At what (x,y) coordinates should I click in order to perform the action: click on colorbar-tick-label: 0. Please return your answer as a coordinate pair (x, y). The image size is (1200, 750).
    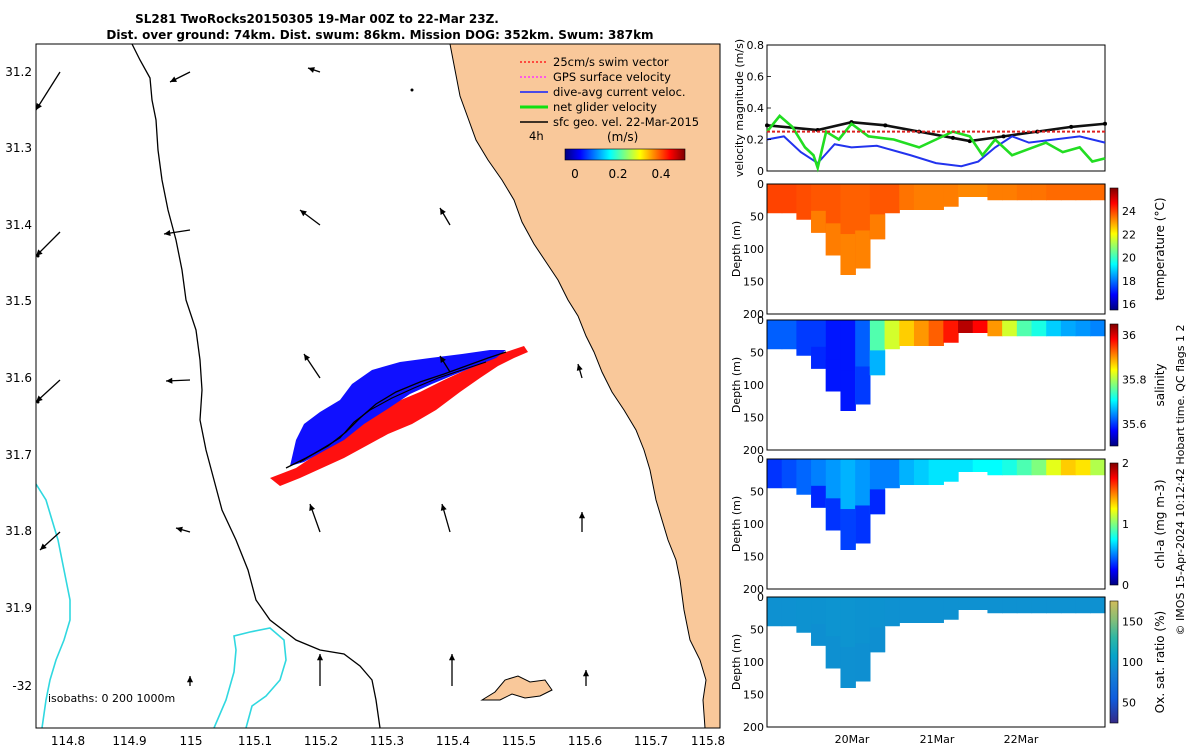
    Looking at the image, I should click on (1125, 585).